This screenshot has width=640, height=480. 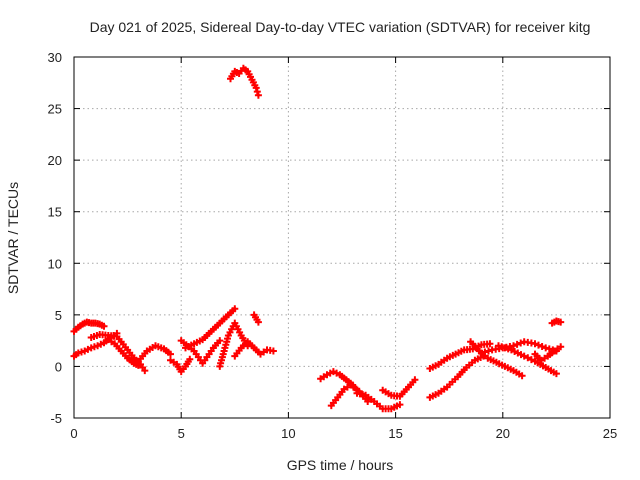 I want to click on x-axis-label: GPS time / hours, so click(x=340, y=465).